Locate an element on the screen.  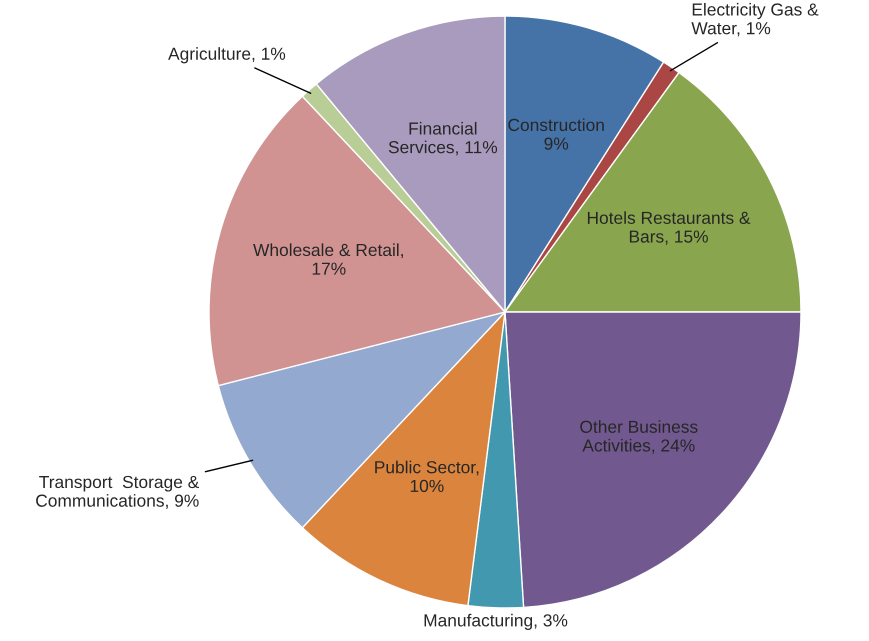
slice-label: Other Business Activities, 24% is located at coordinates (639, 437).